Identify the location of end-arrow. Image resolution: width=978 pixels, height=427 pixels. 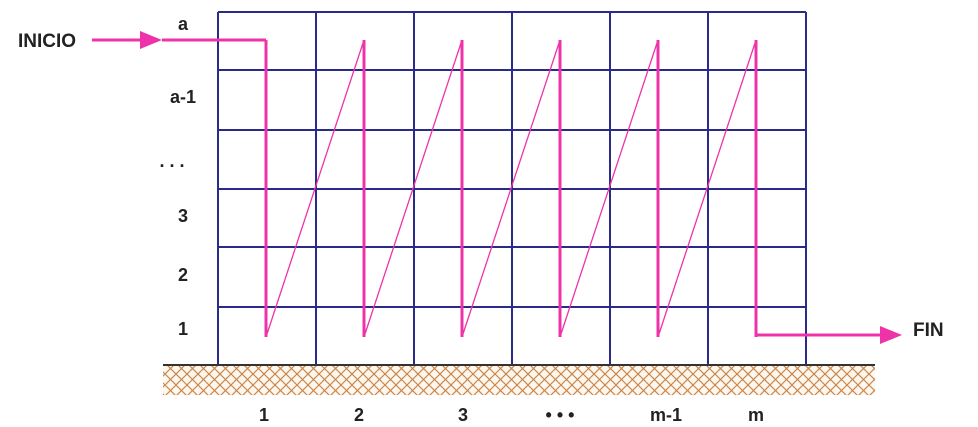
(853, 335).